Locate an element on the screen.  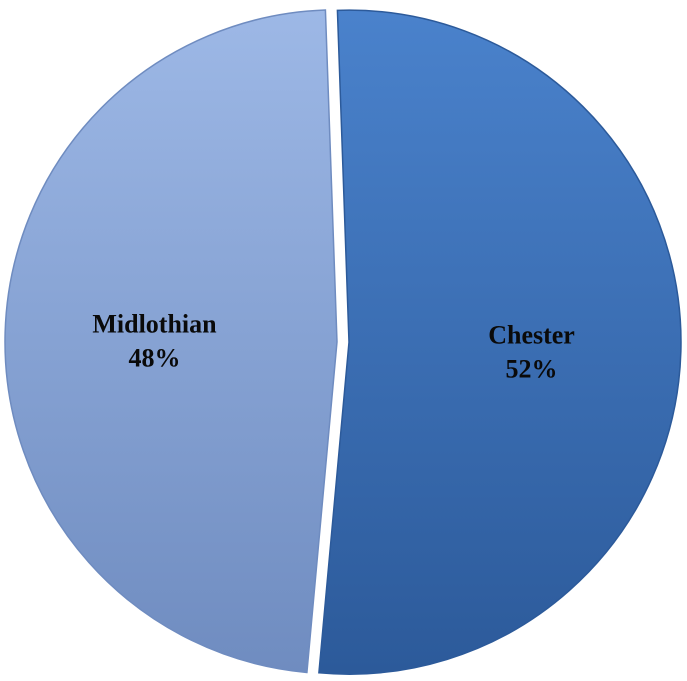
slice-name: Midlothian is located at coordinates (154, 324).